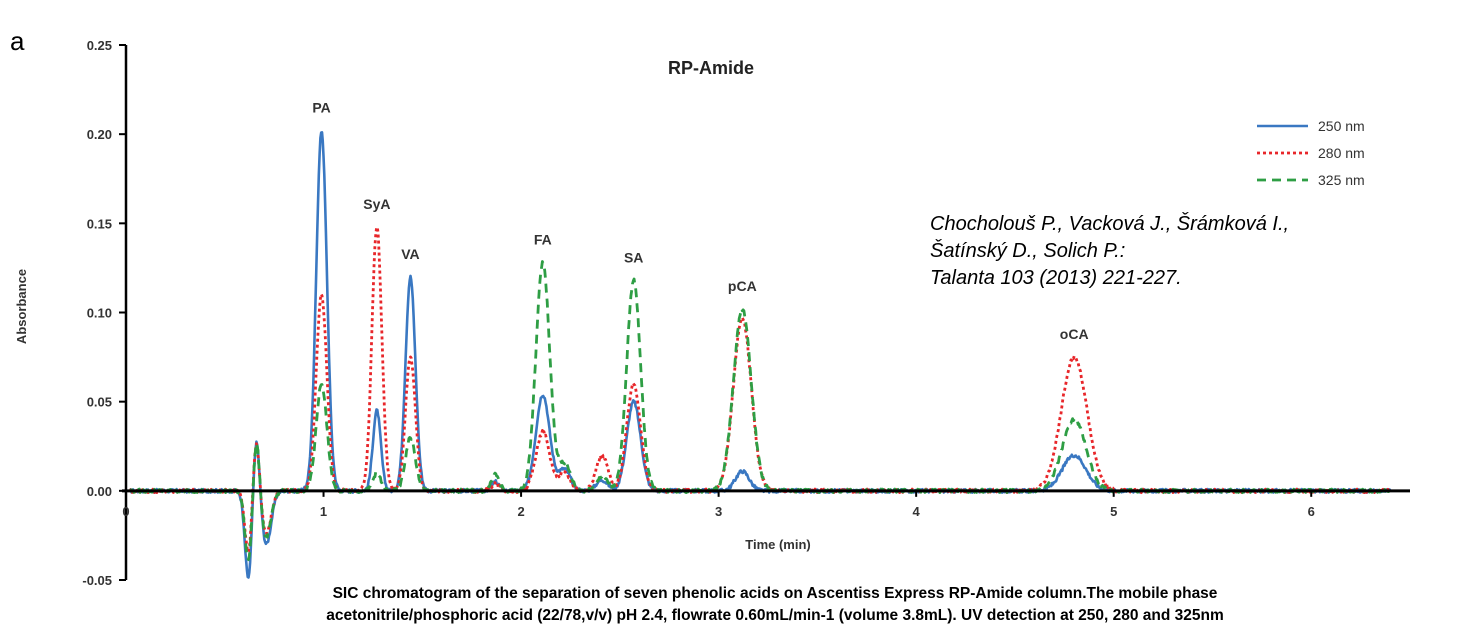 This screenshot has width=1462, height=639. What do you see at coordinates (1311, 511) in the screenshot?
I see `x-tick-label: 6` at bounding box center [1311, 511].